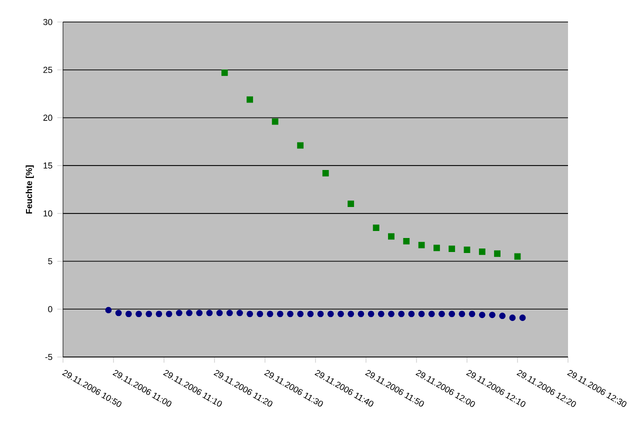 The width and height of the screenshot is (635, 429). Describe the element at coordinates (50, 309) in the screenshot. I see `y-tick-label: 0` at that location.